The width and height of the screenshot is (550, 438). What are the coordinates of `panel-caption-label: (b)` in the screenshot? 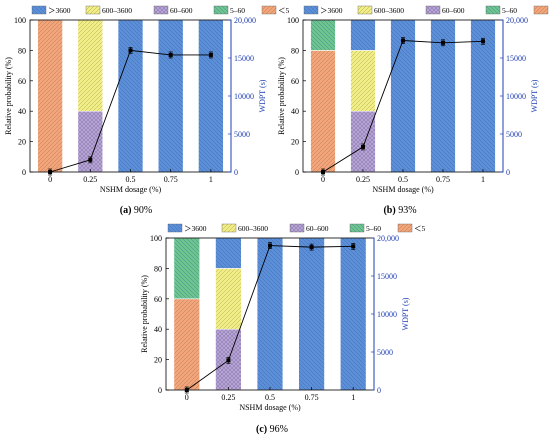 It's located at (389, 210).